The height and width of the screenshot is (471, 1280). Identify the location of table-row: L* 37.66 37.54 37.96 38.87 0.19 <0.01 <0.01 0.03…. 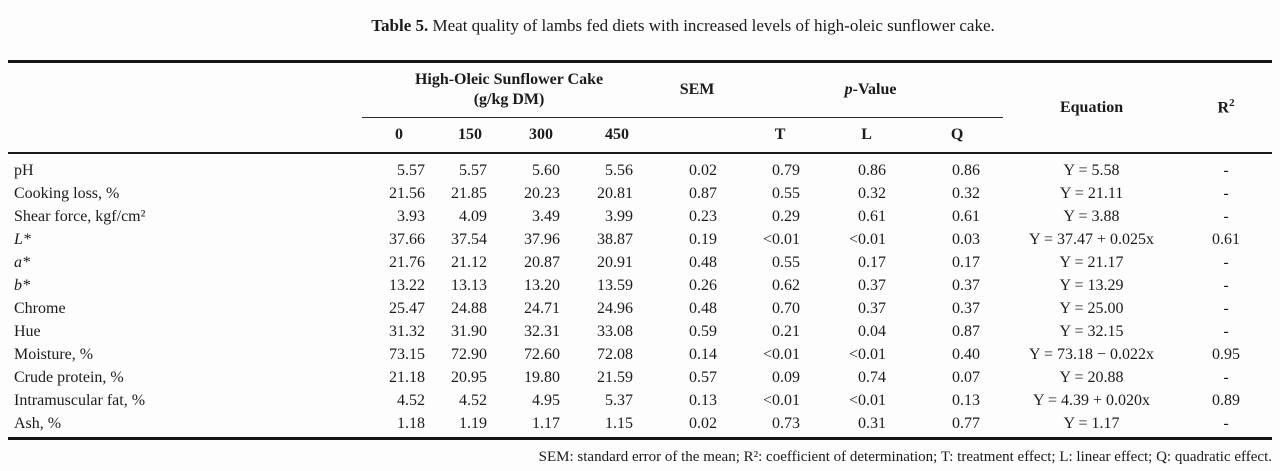
(640, 239).